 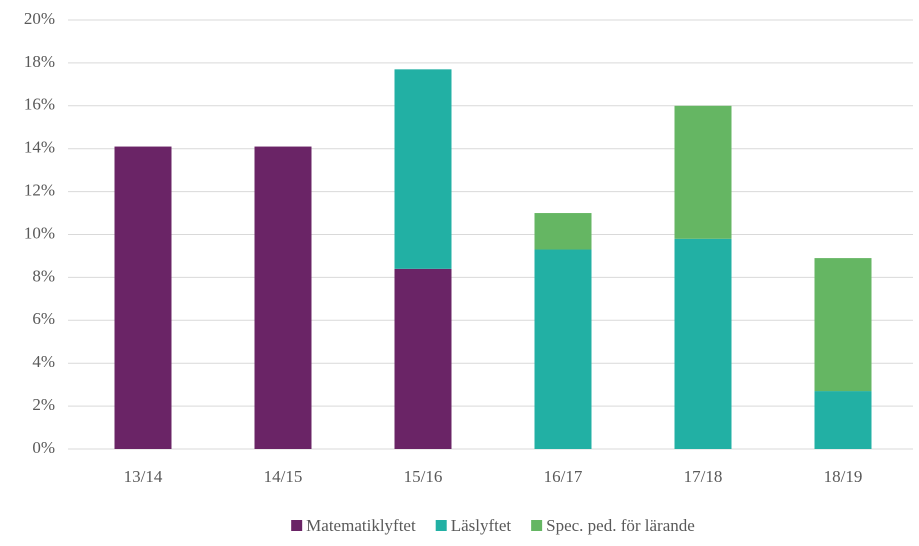 I want to click on y-tick-label: 4%, so click(x=43, y=361).